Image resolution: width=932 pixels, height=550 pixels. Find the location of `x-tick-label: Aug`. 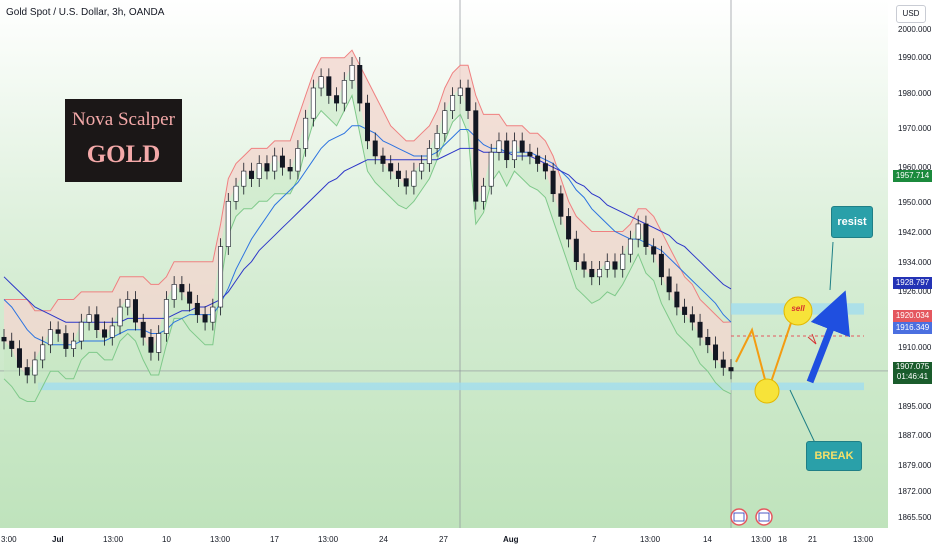

x-tick-label: Aug is located at coordinates (511, 539).